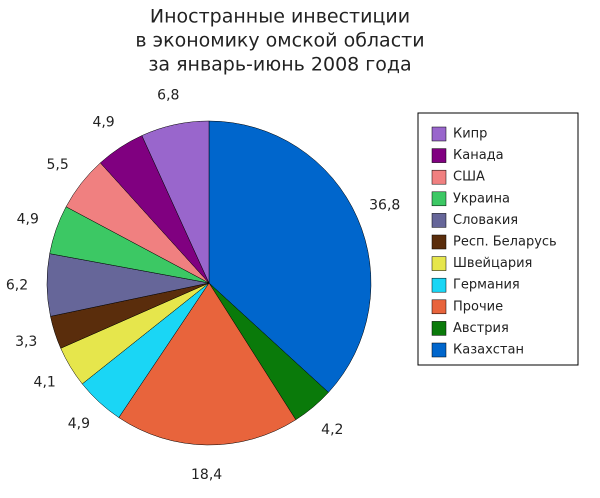 The height and width of the screenshot is (498, 600). What do you see at coordinates (332, 430) in the screenshot?
I see `data-label: 4,2` at bounding box center [332, 430].